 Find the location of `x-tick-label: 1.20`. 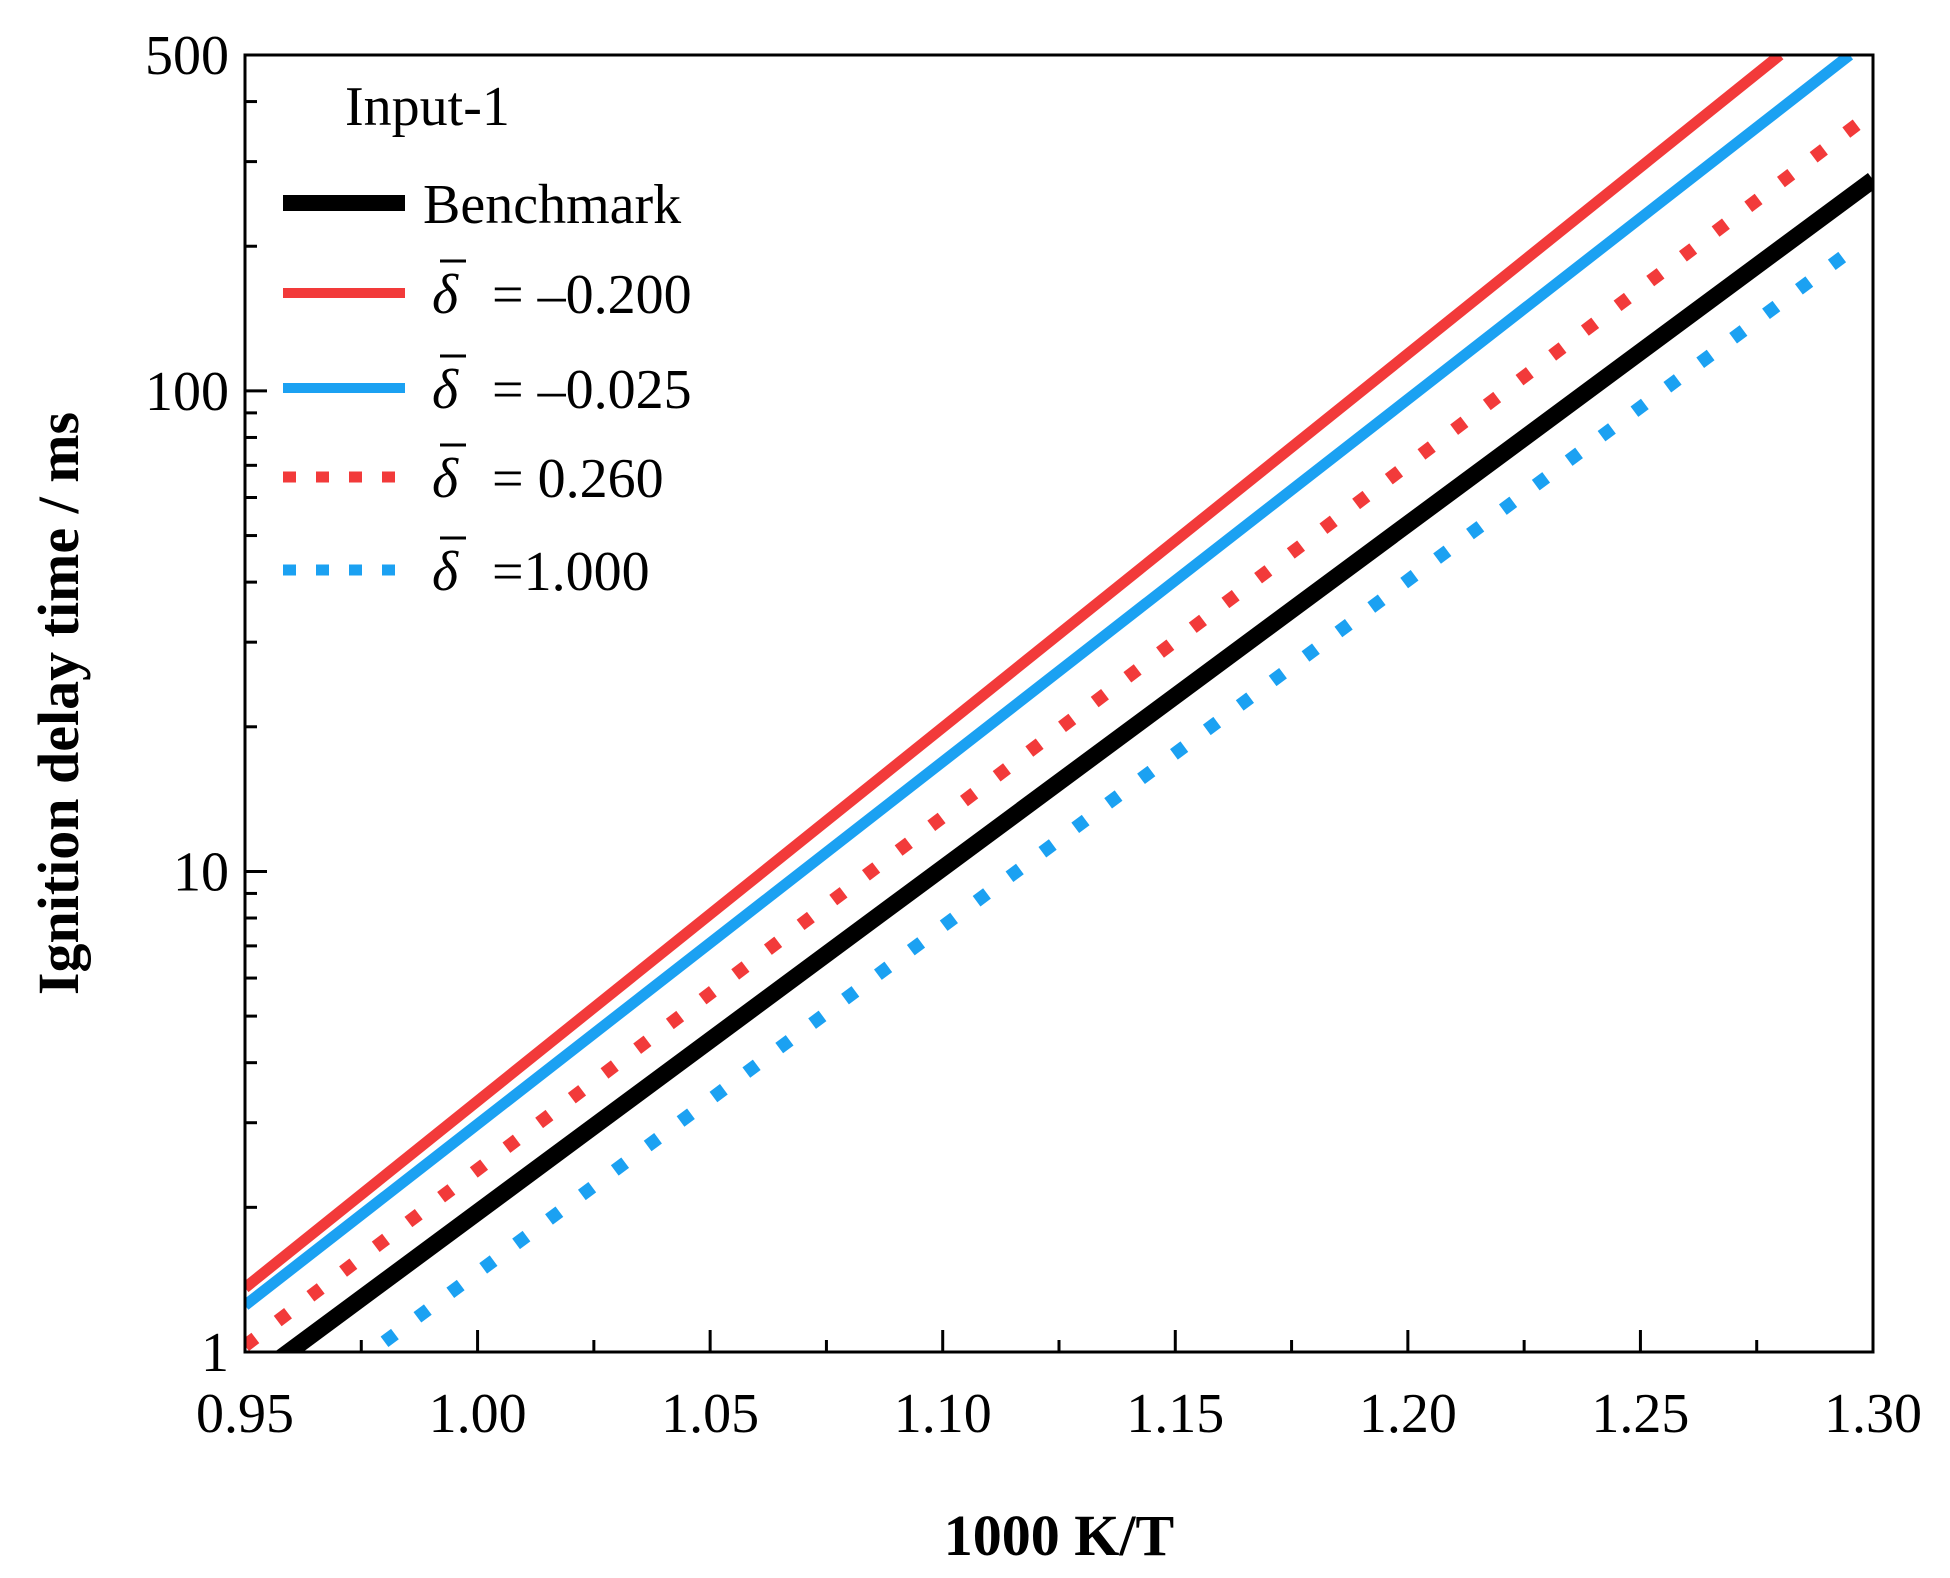

x-tick-label: 1.20 is located at coordinates (1408, 1414).